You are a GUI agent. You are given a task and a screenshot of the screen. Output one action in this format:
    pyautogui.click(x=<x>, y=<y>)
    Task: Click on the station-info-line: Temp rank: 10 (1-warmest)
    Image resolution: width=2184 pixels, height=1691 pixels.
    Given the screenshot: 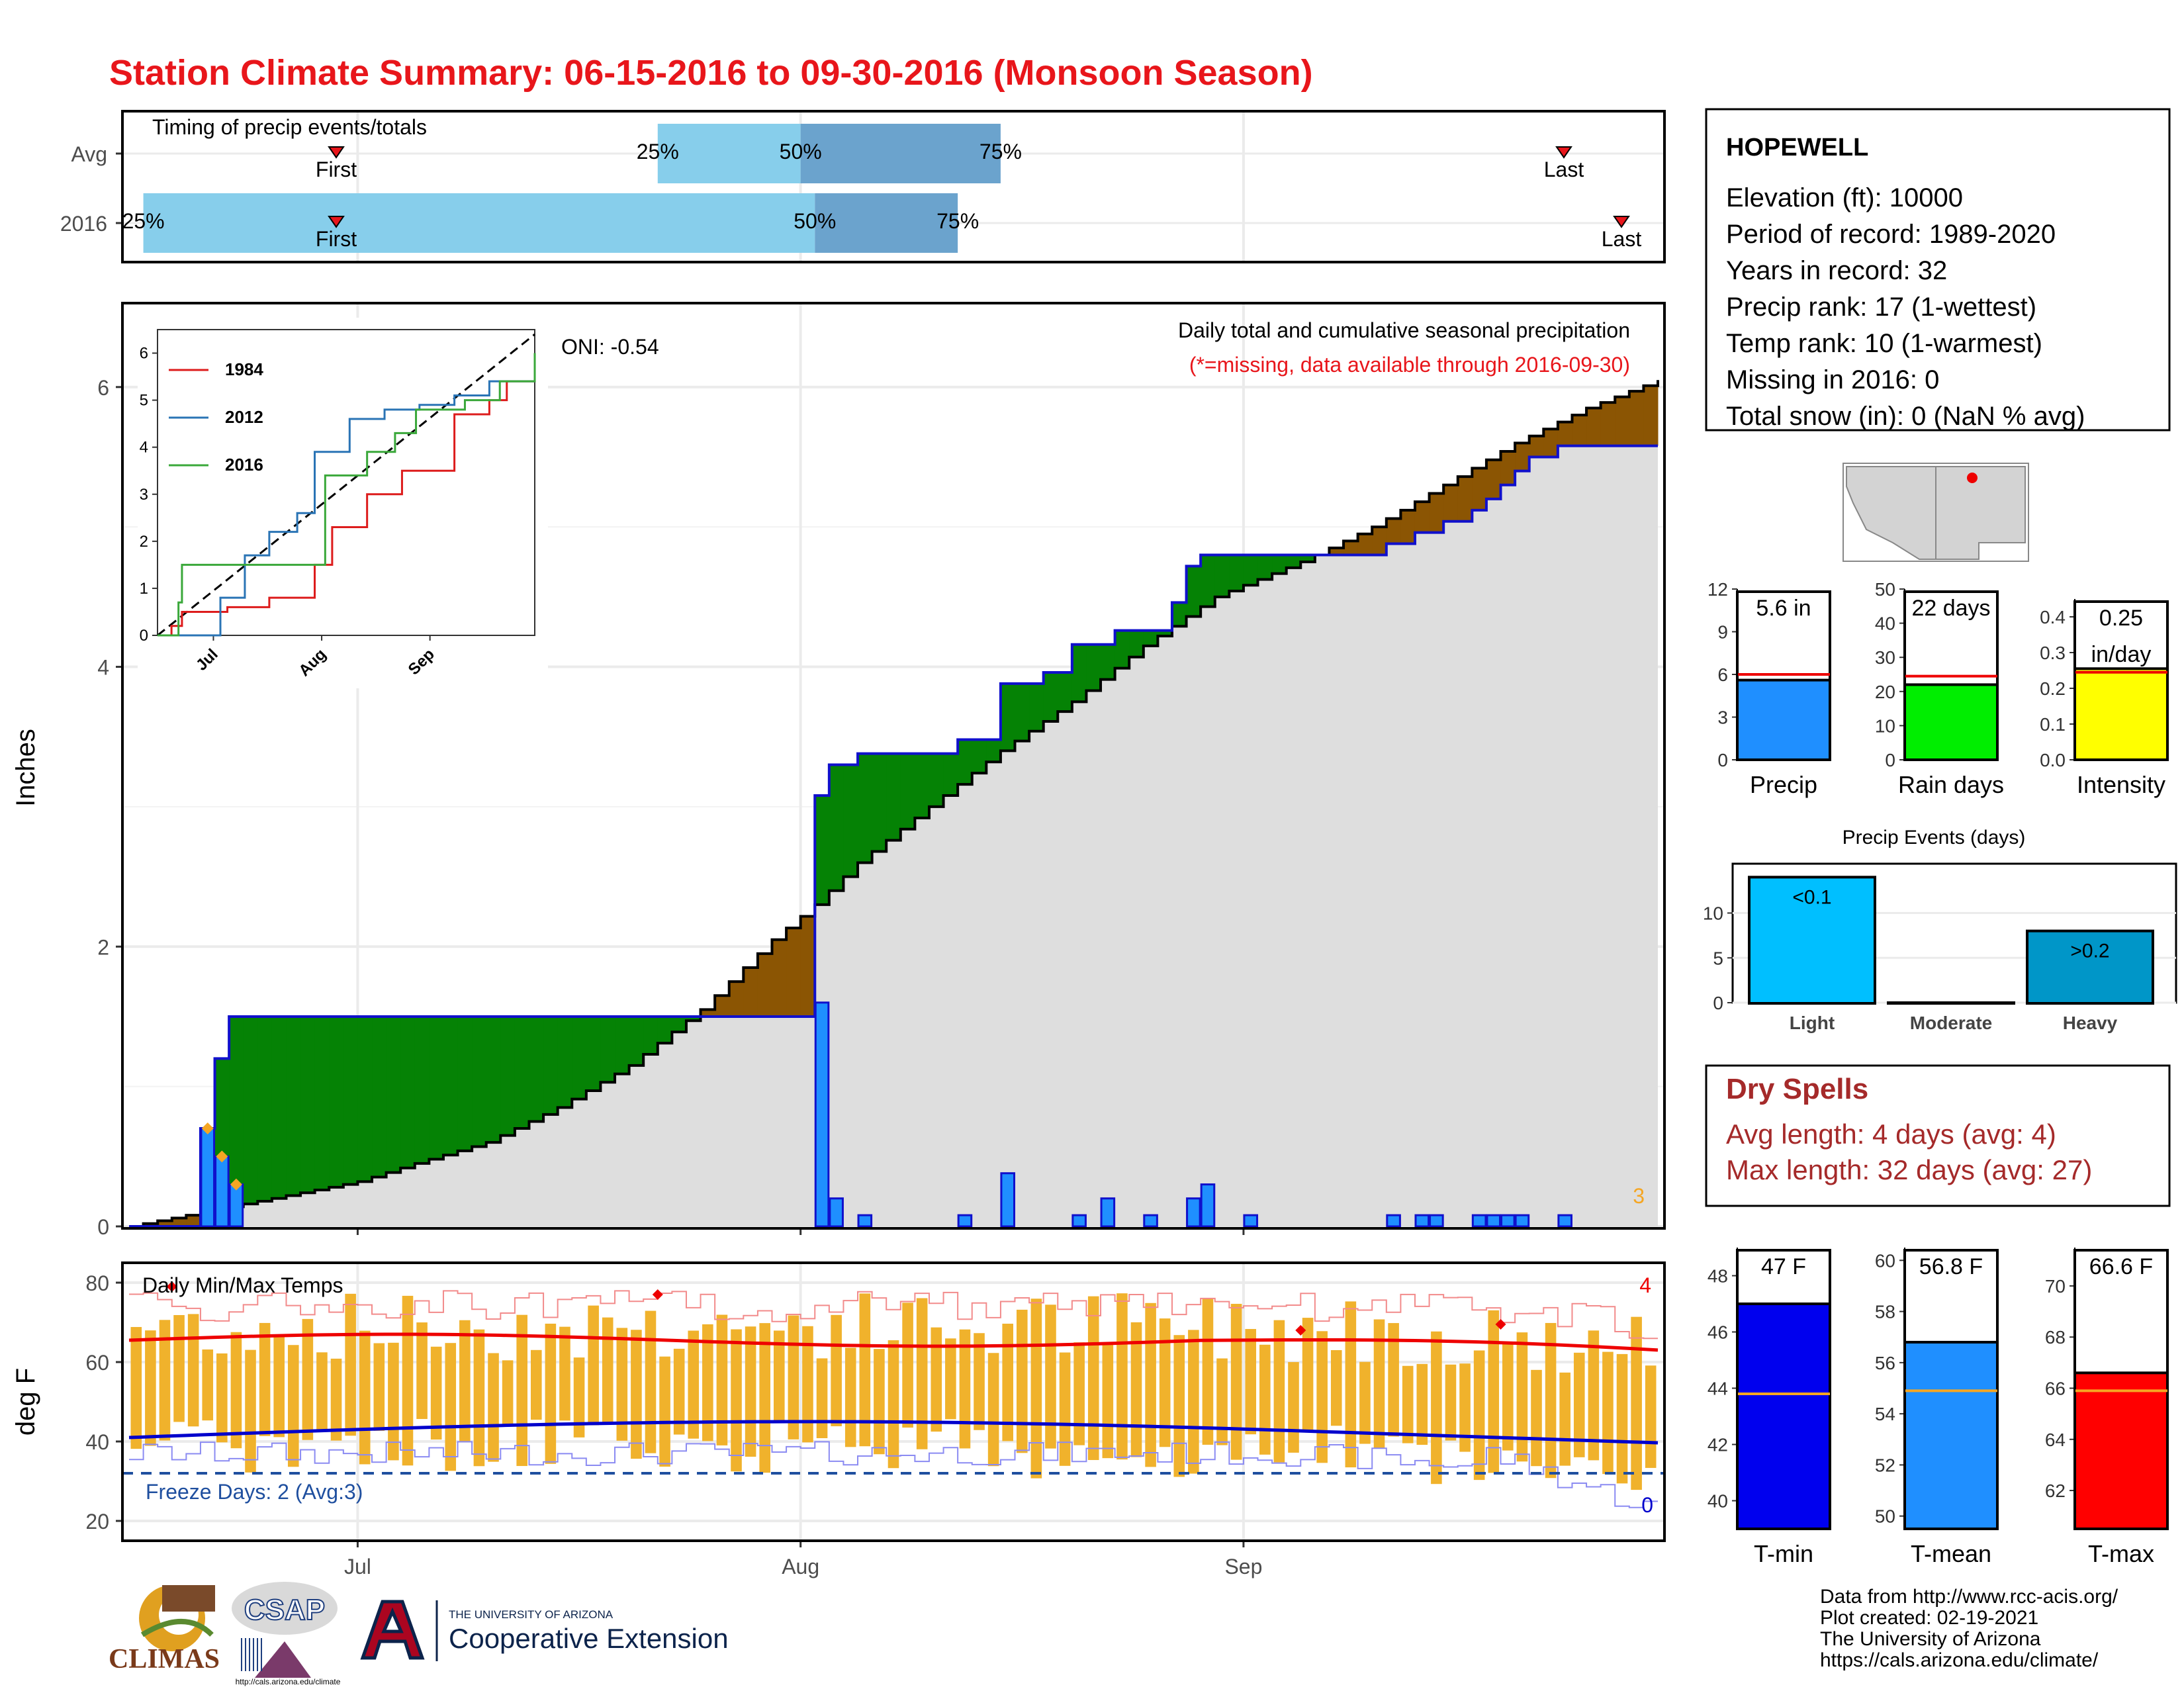 What is the action you would take?
    pyautogui.click(x=1884, y=343)
    